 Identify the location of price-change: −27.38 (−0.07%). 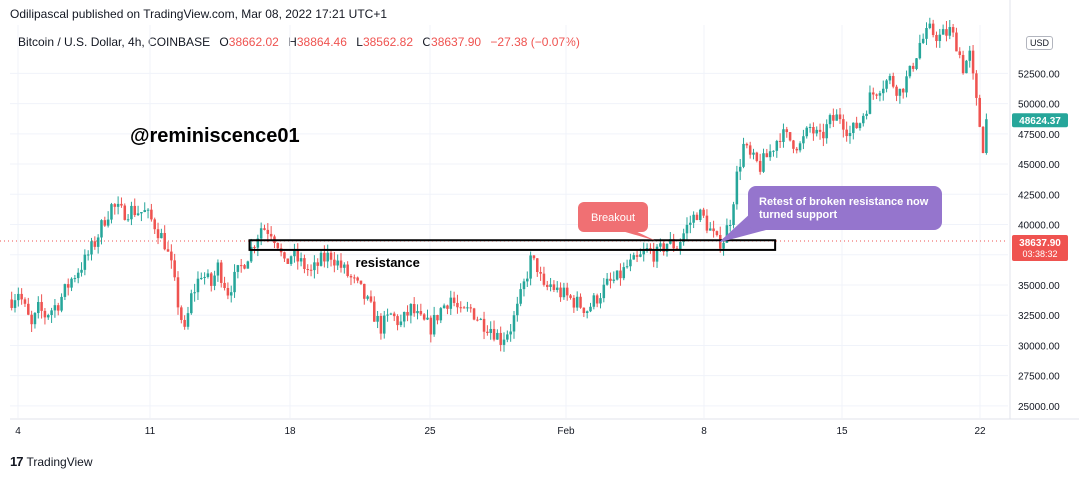
(535, 42).